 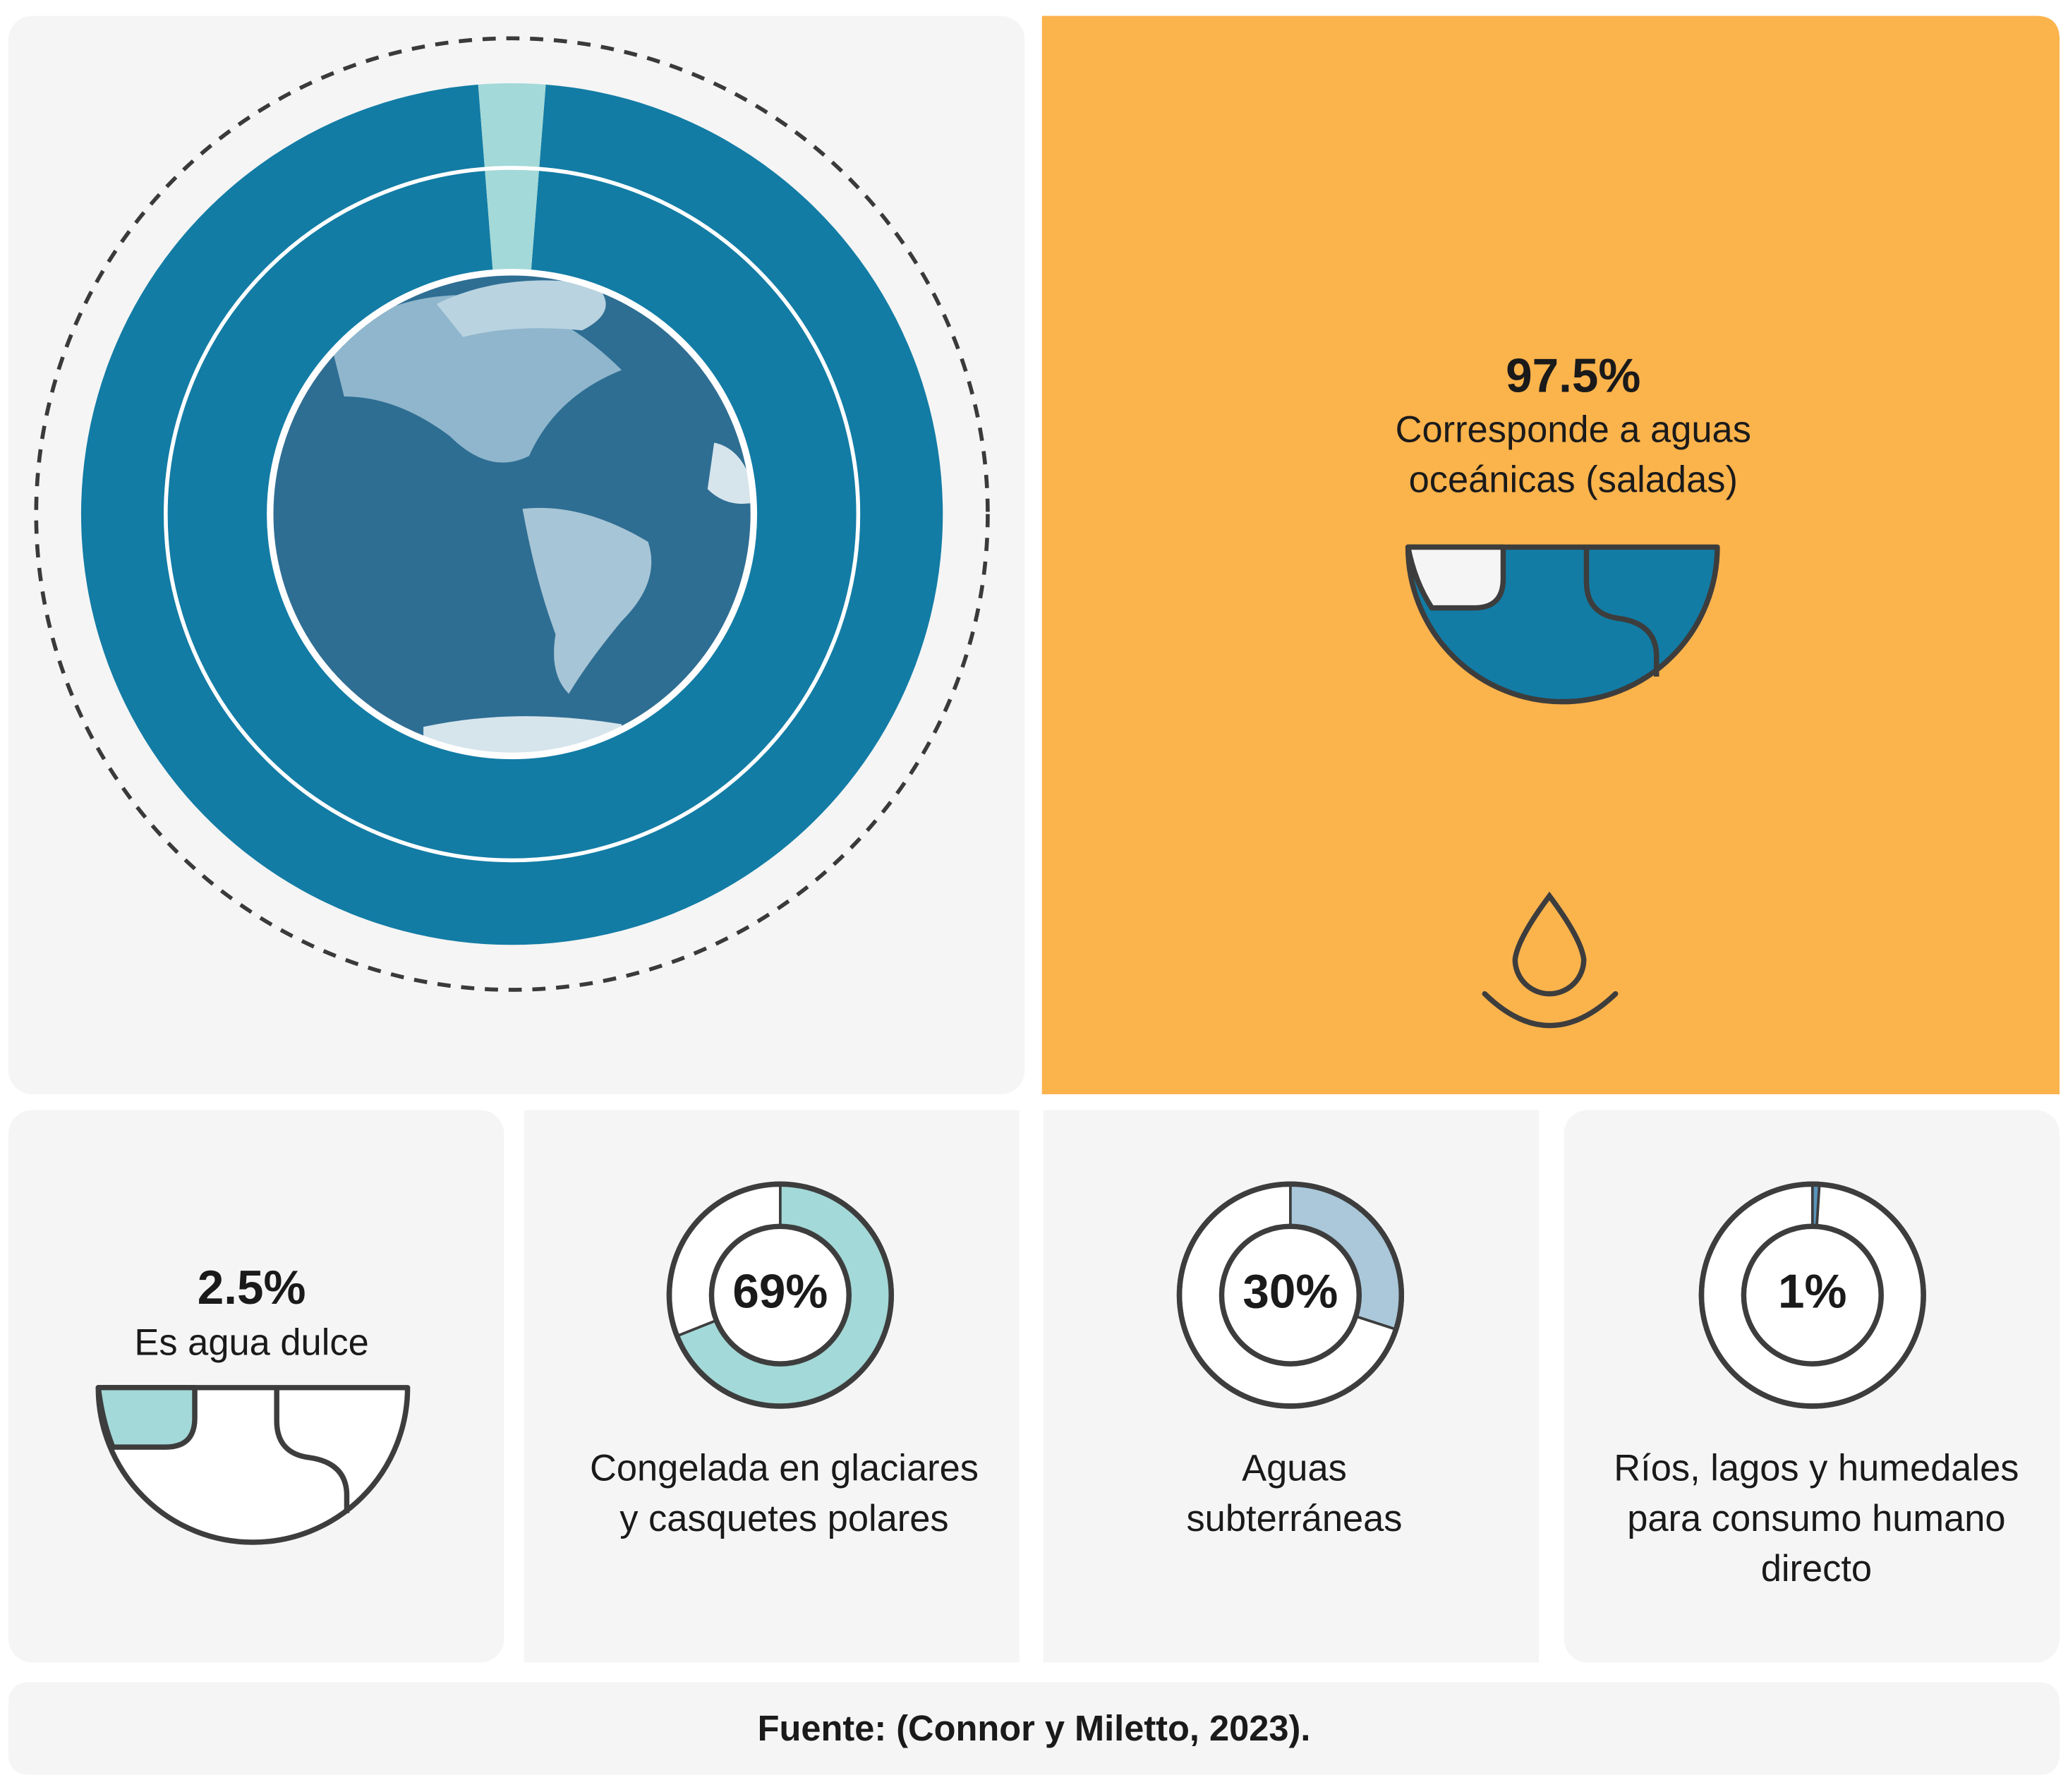 What do you see at coordinates (784, 1468) in the screenshot?
I see `ring-label: Congelada en glaciares` at bounding box center [784, 1468].